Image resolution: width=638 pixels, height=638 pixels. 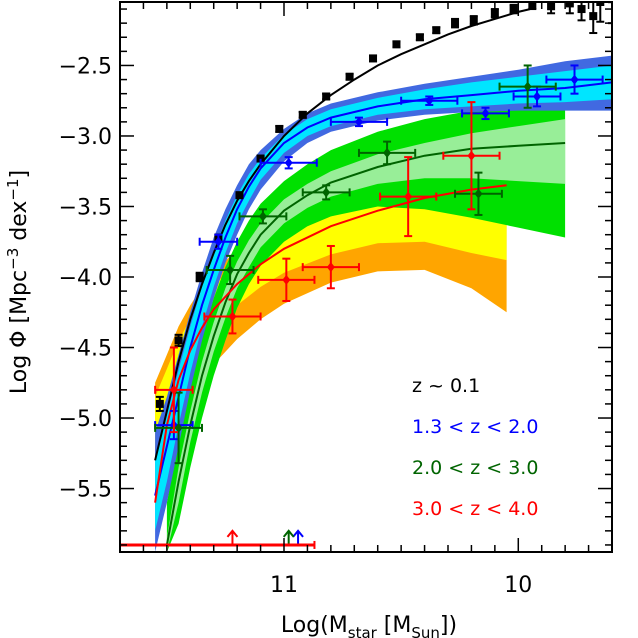 What do you see at coordinates (19, 224) in the screenshot?
I see `y-axis-title-mid: dex` at bounding box center [19, 224].